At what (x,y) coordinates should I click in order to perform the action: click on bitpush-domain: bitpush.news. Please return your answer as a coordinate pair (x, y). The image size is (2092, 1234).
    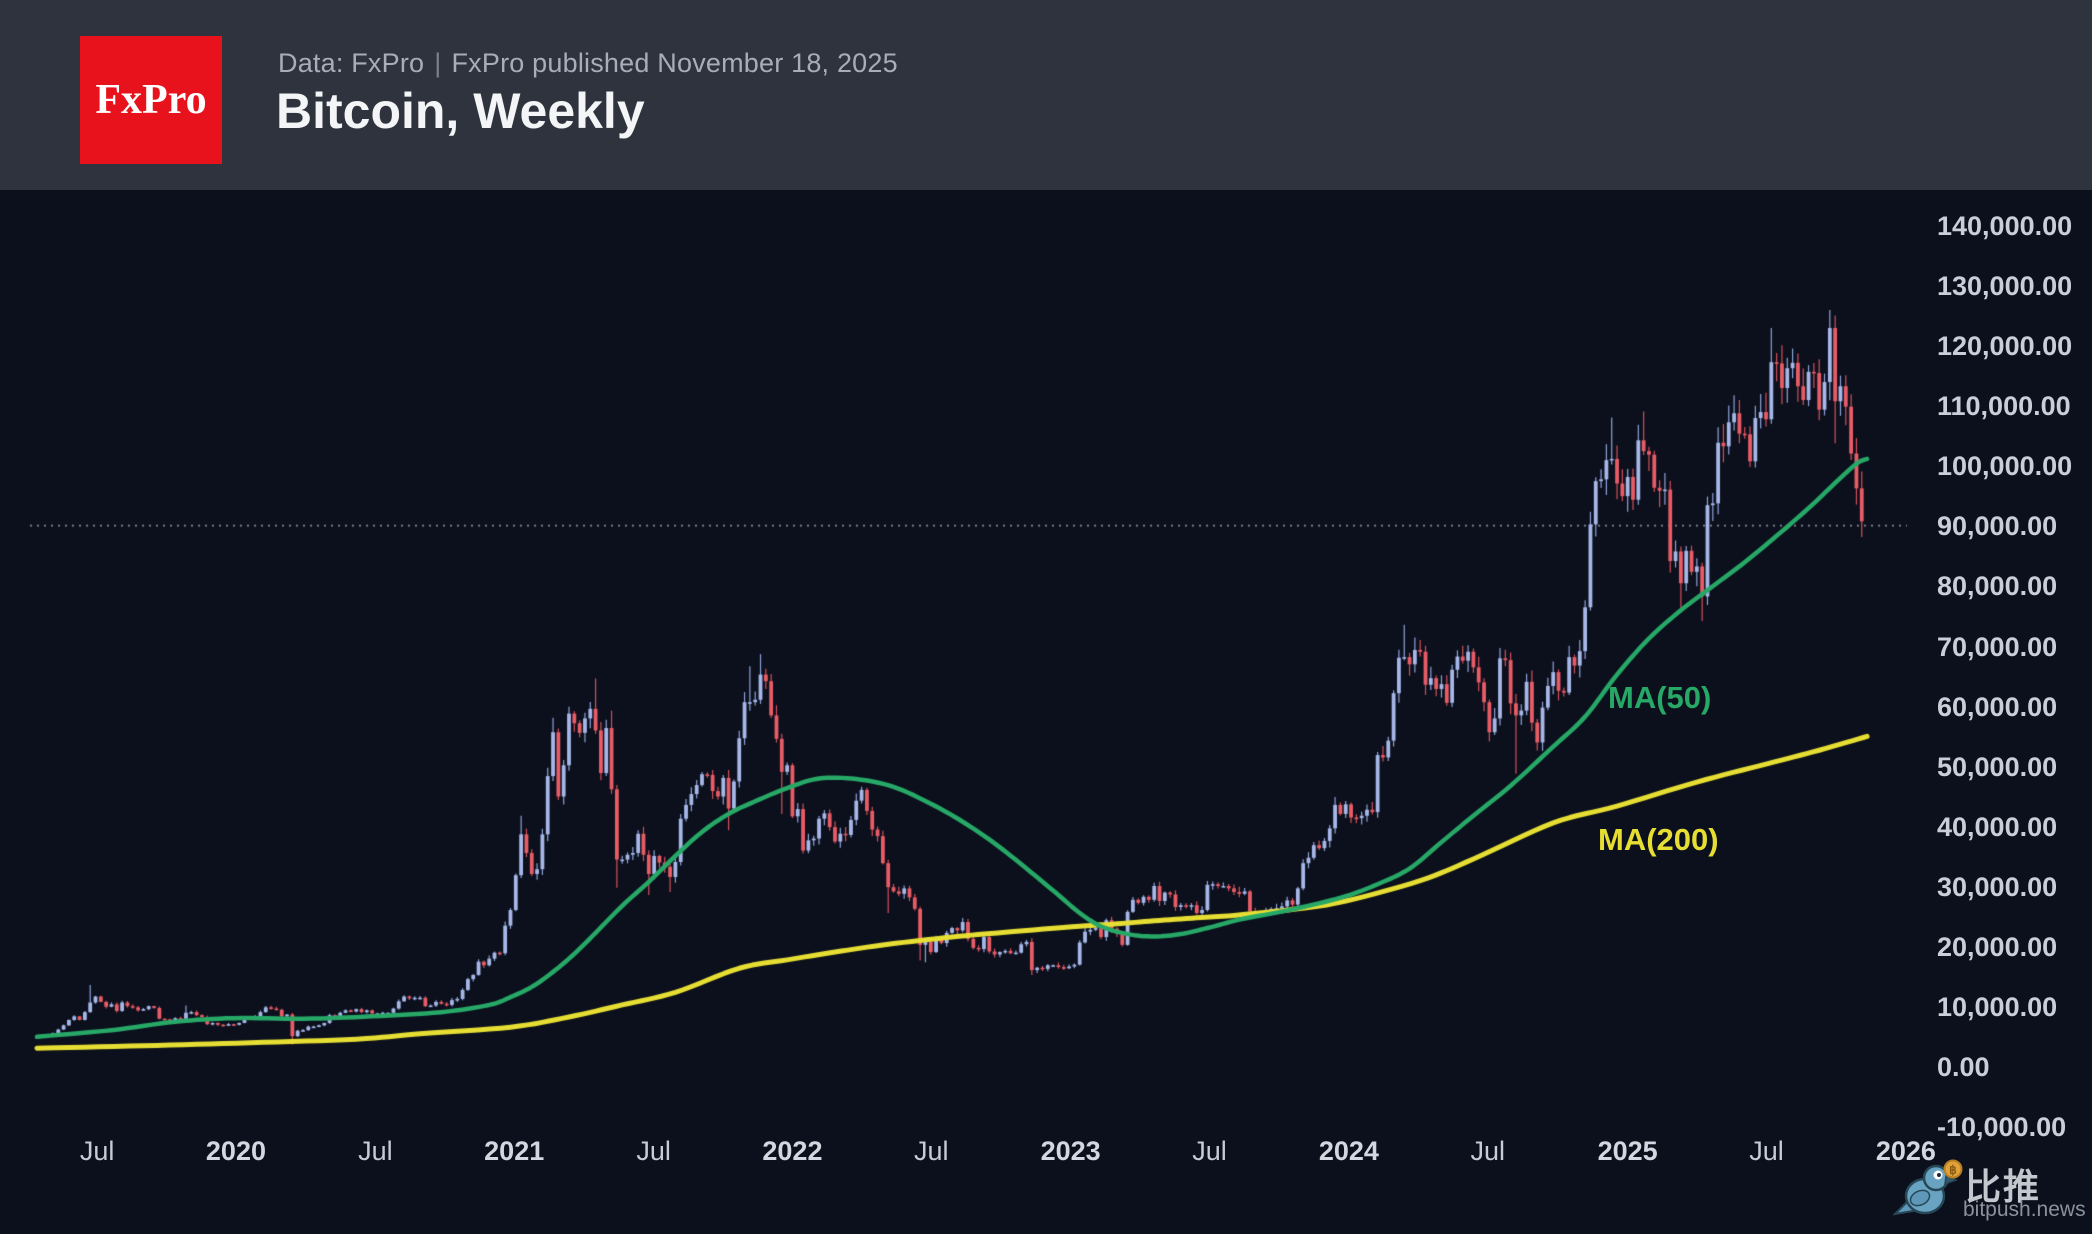
    Looking at the image, I should click on (2024, 1209).